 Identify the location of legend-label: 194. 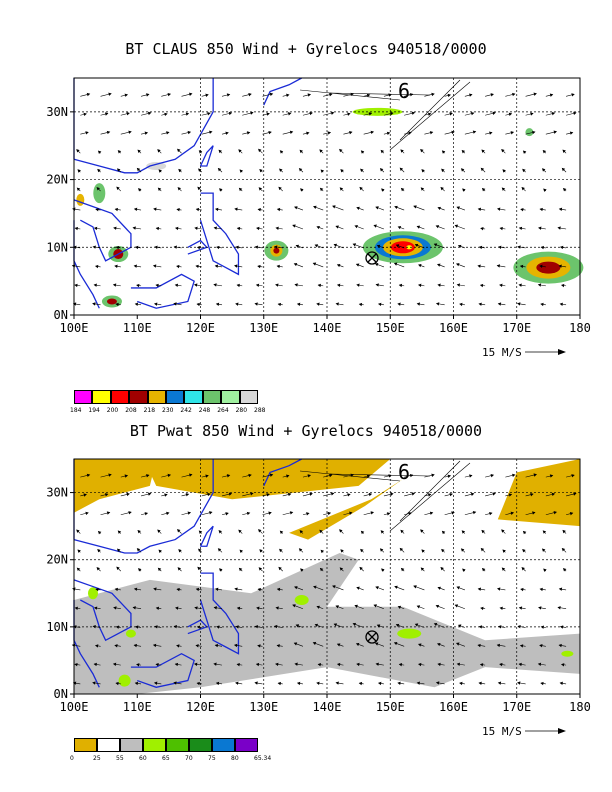
(94, 410).